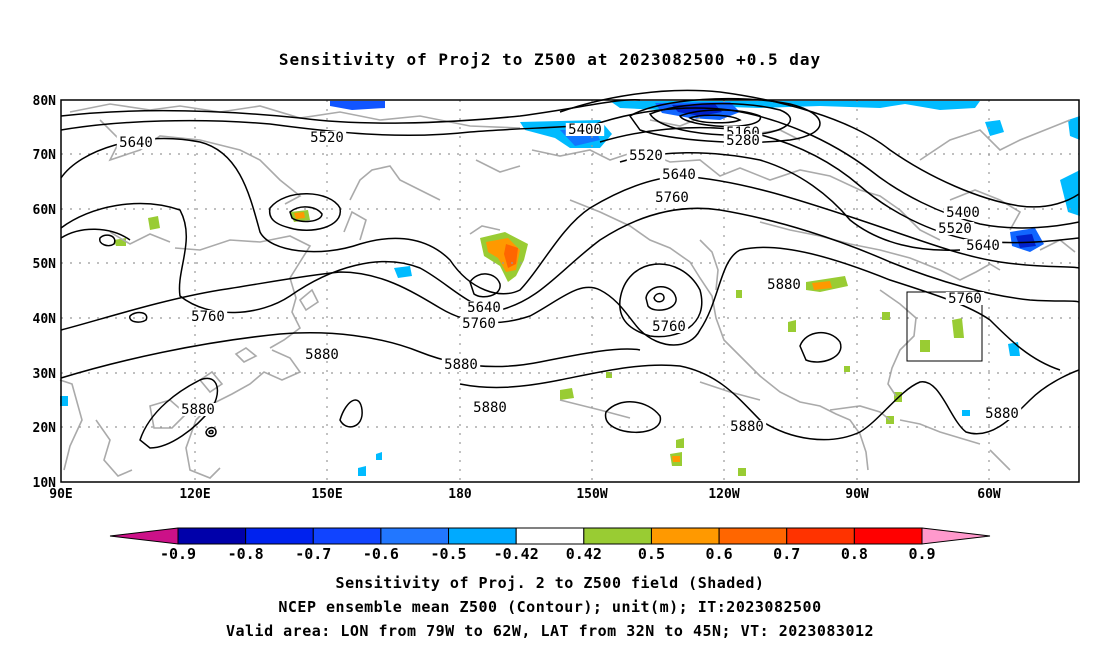 The height and width of the screenshot is (650, 1100). What do you see at coordinates (857, 494) in the screenshot?
I see `lon-label: 90W` at bounding box center [857, 494].